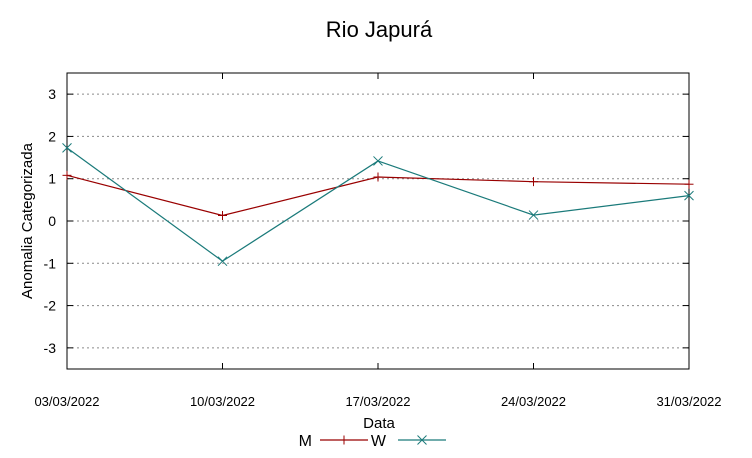 This screenshot has width=752, height=458. I want to click on x-tick-label: 31/03/2022, so click(688, 401).